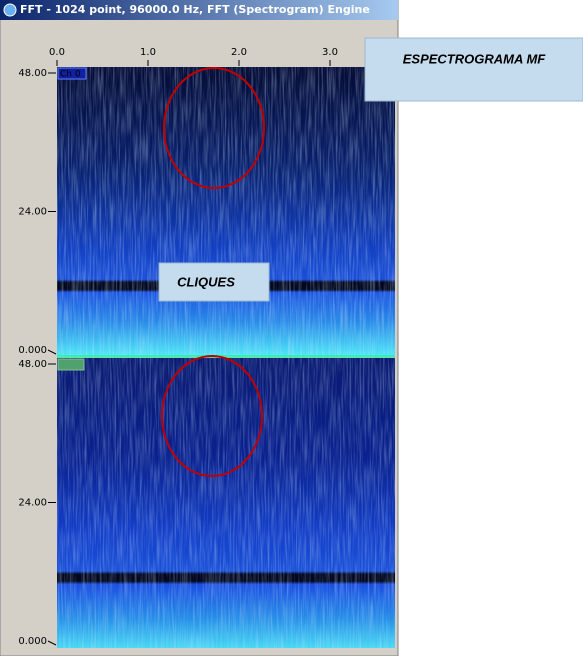 The image size is (583, 656). I want to click on x-tick-label: 0.0, so click(57, 52).